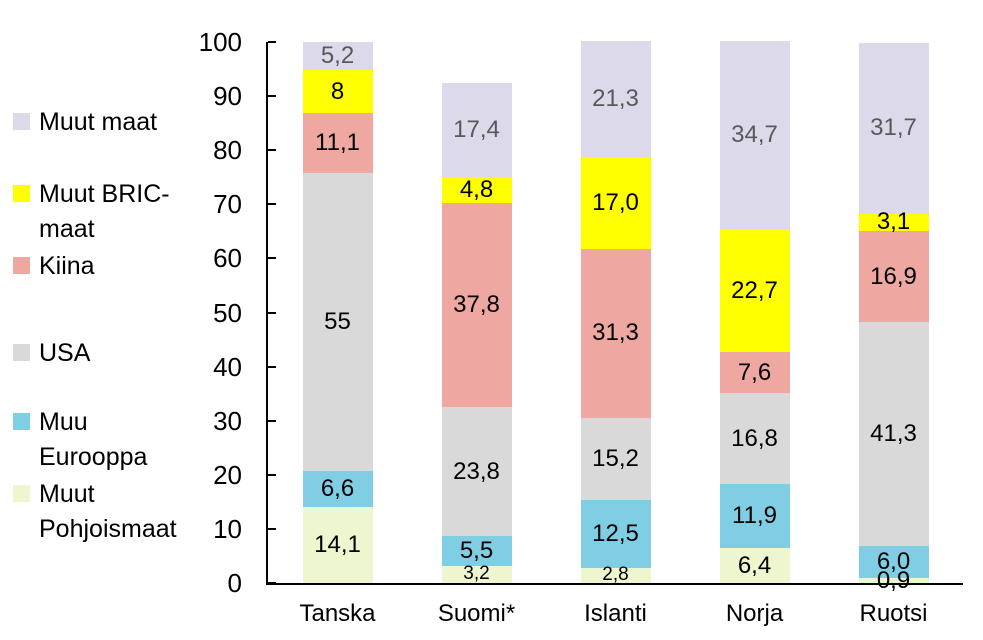  Describe the element at coordinates (227, 528) in the screenshot. I see `y-tick-label: 10` at that location.